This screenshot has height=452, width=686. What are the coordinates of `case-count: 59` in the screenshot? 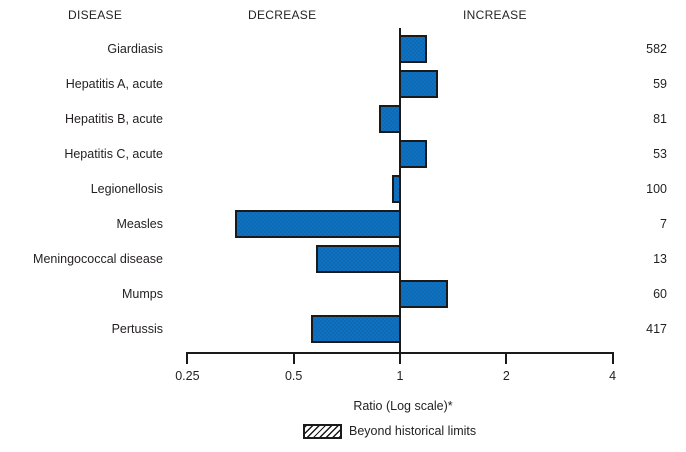 It's located at (660, 84).